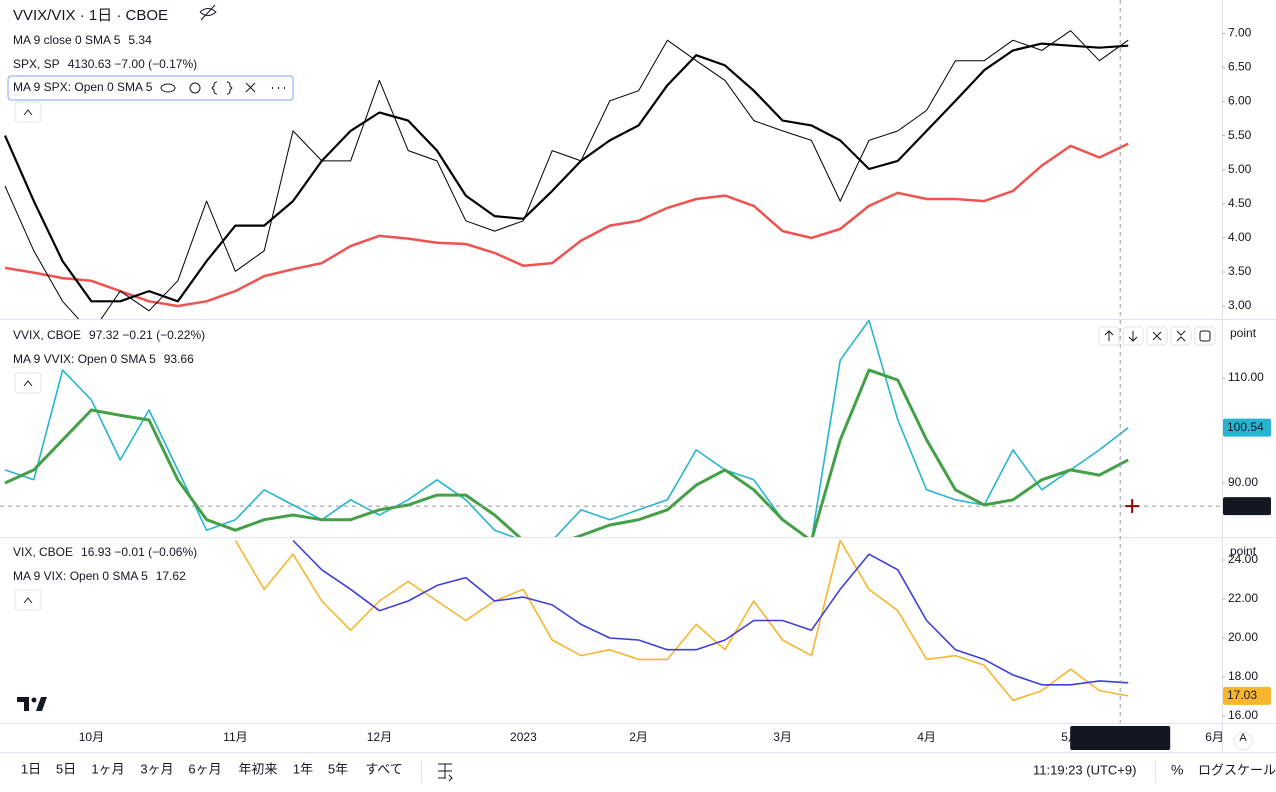  I want to click on plot-area, so click(681, 620).